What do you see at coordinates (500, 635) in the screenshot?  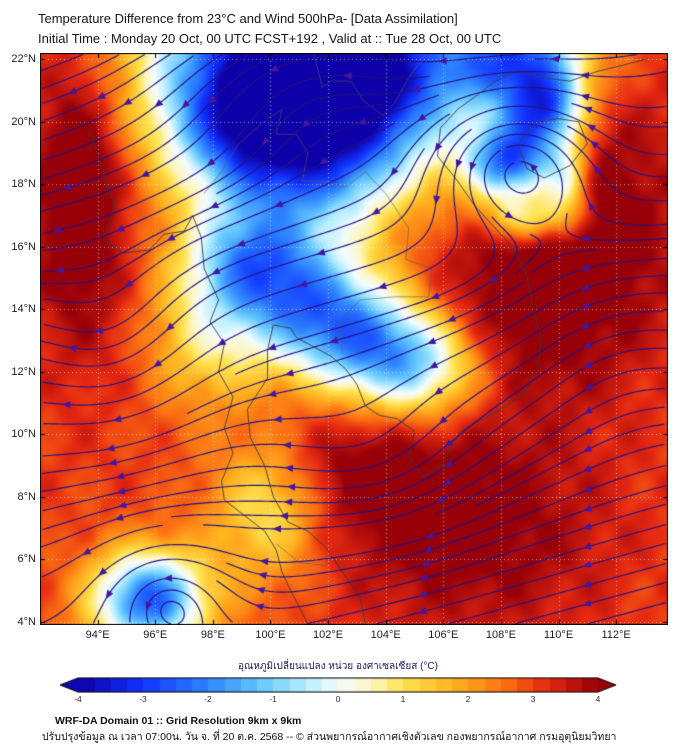 I see `lon-tick-label: 108°E` at bounding box center [500, 635].